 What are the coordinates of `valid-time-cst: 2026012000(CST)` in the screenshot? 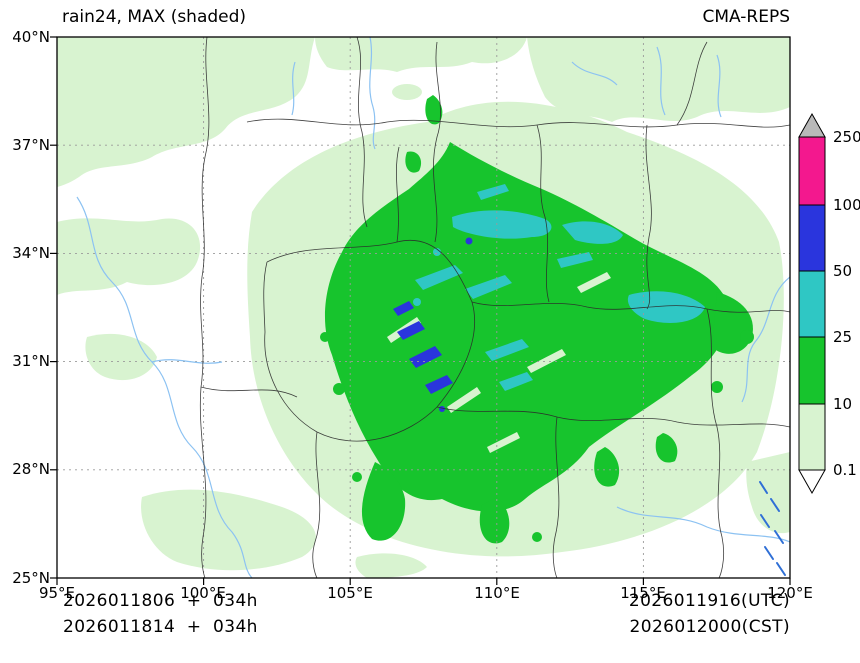 It's located at (709, 627).